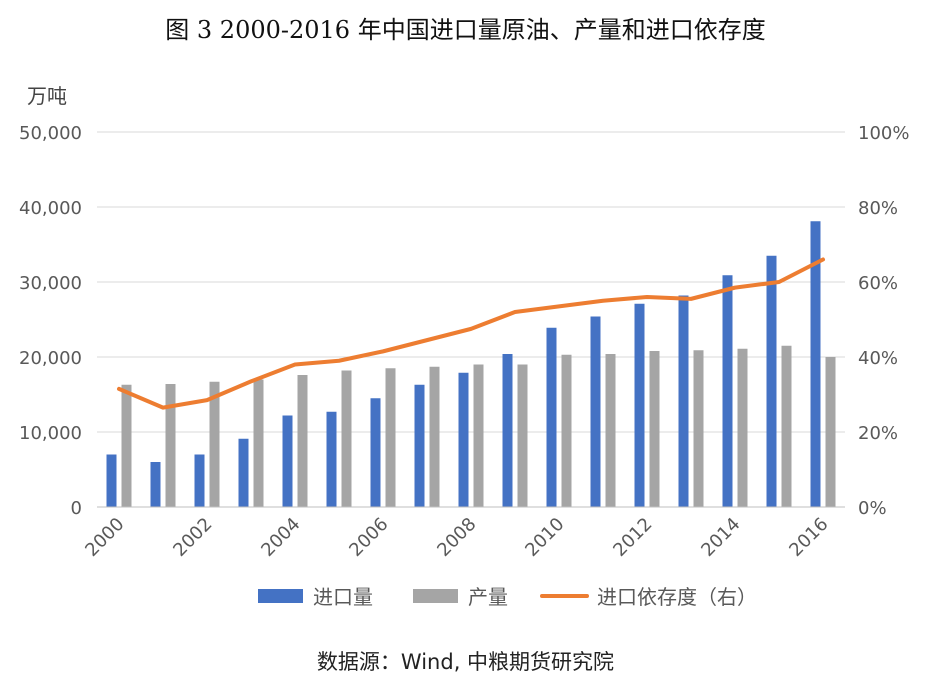  What do you see at coordinates (192, 537) in the screenshot?
I see `x-tick-label: 2002` at bounding box center [192, 537].